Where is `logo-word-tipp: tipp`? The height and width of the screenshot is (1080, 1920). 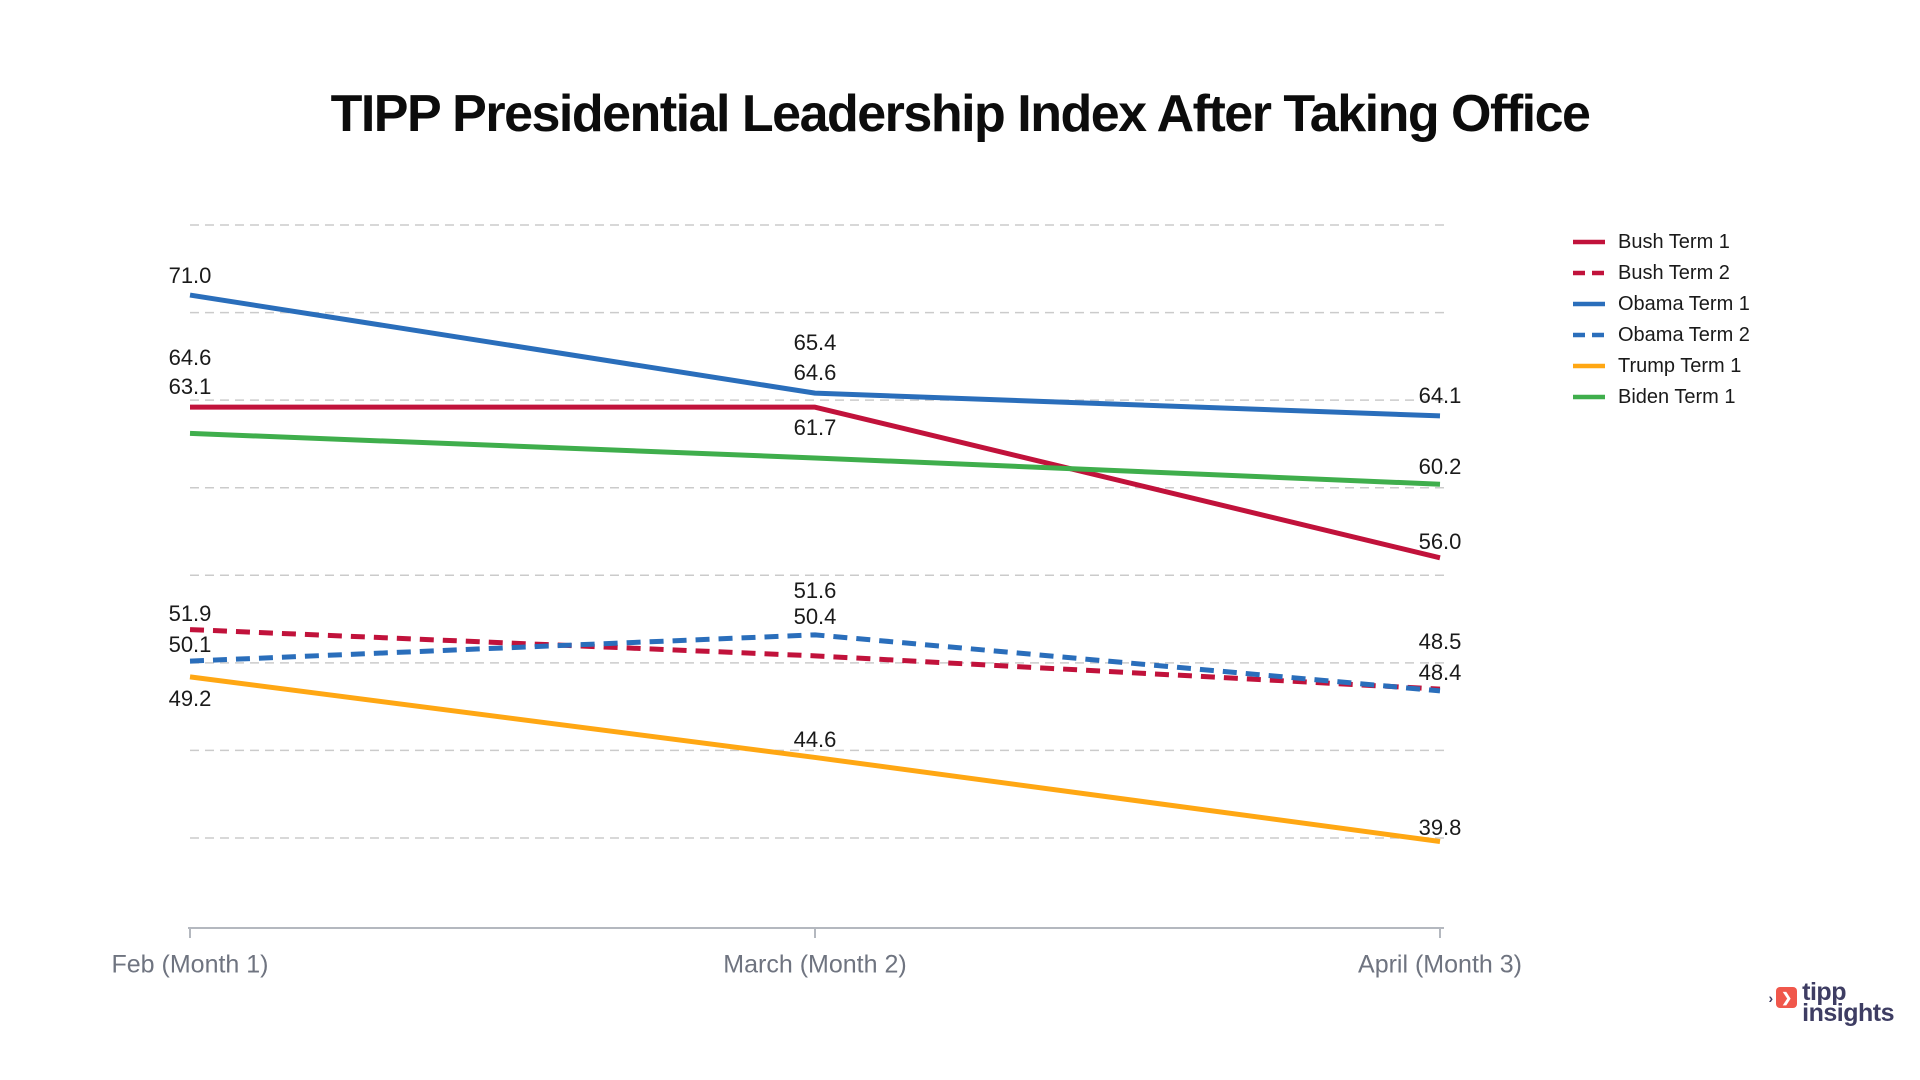
logo-word-tipp: tipp is located at coordinates (1824, 992).